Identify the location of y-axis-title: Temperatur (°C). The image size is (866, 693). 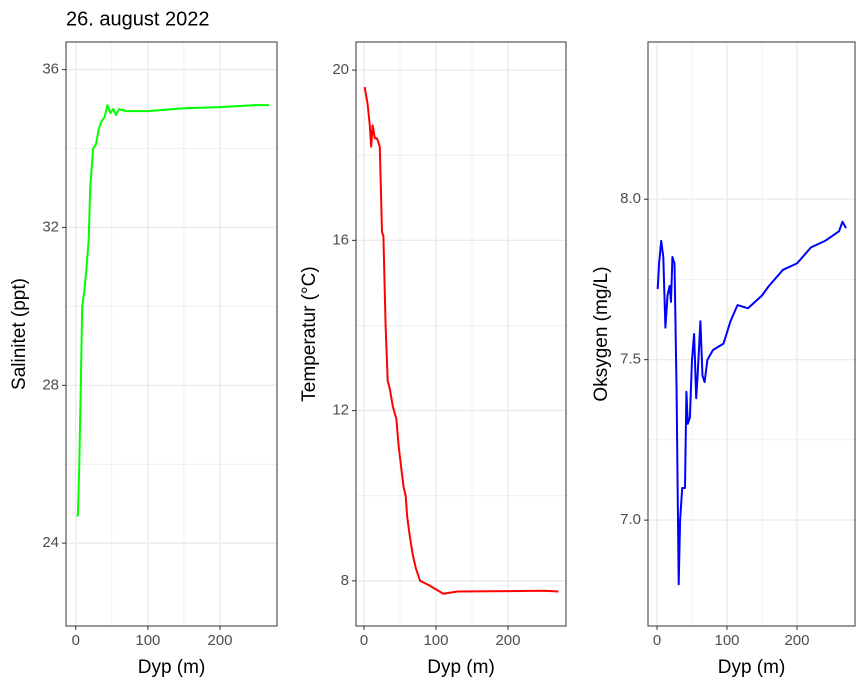
(309, 333).